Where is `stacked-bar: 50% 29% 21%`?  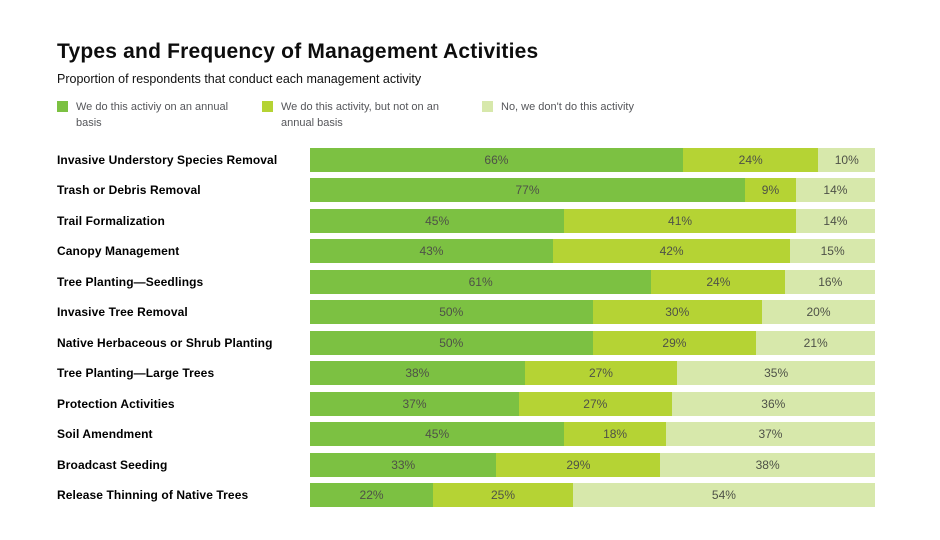
stacked-bar: 50% 29% 21% is located at coordinates (592, 342).